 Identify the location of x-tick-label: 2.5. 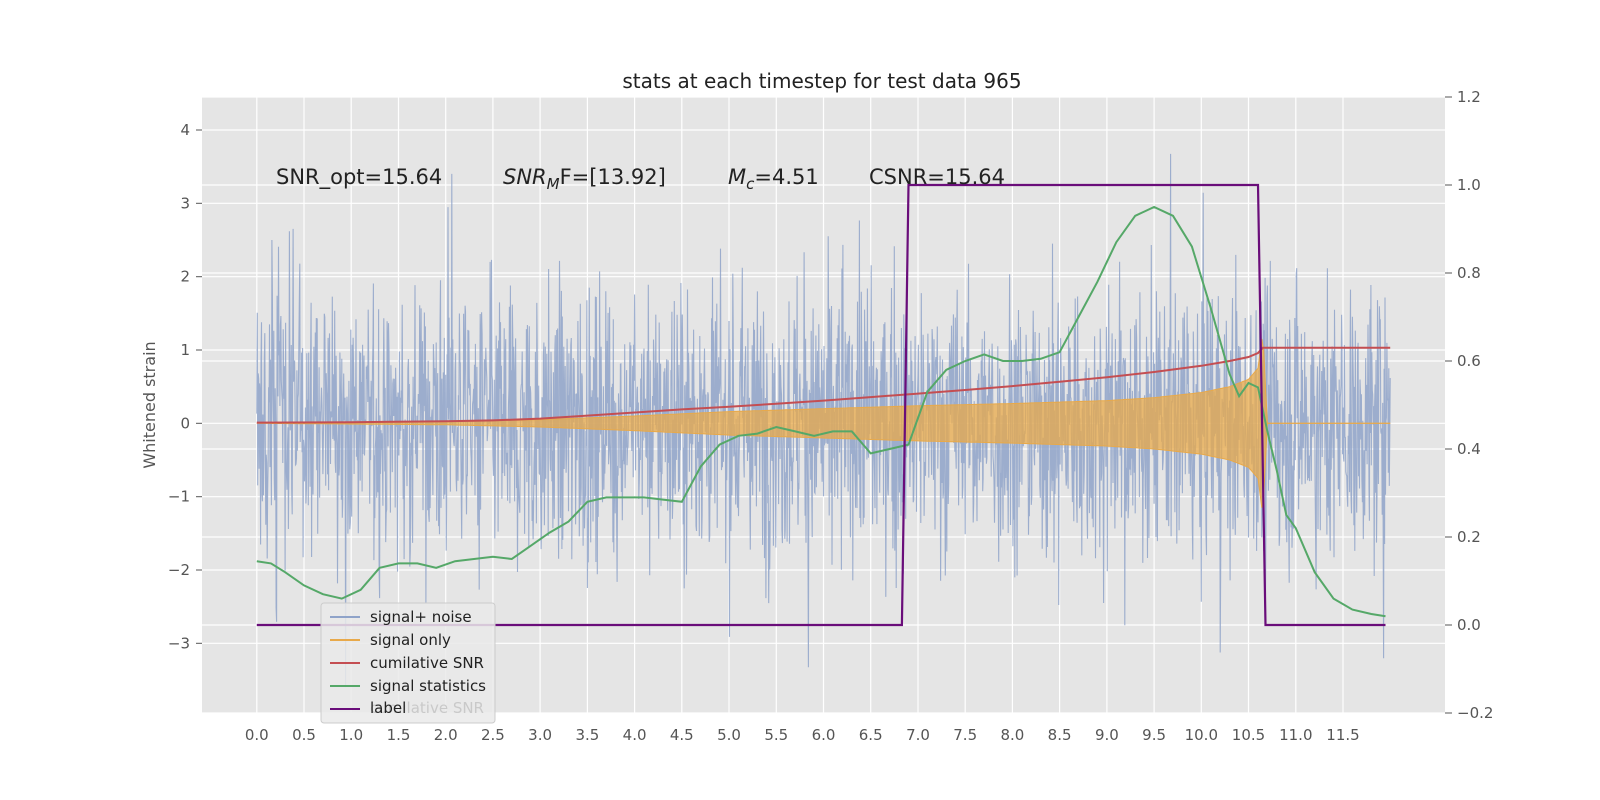
(493, 735).